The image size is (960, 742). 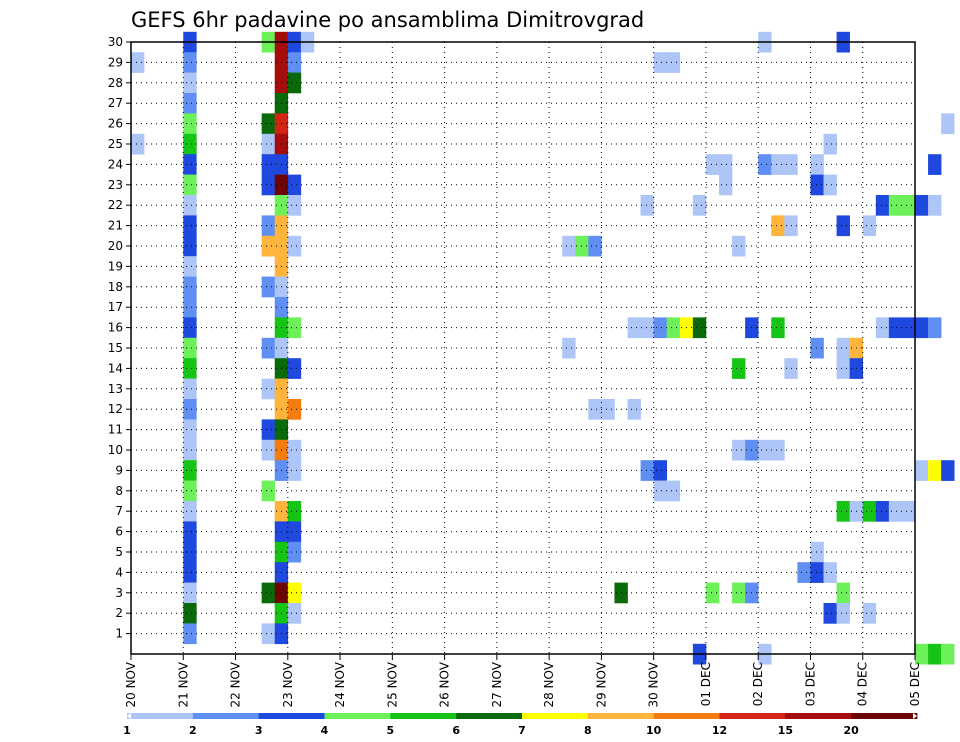 I want to click on y-tick-label: 14, so click(x=115, y=368).